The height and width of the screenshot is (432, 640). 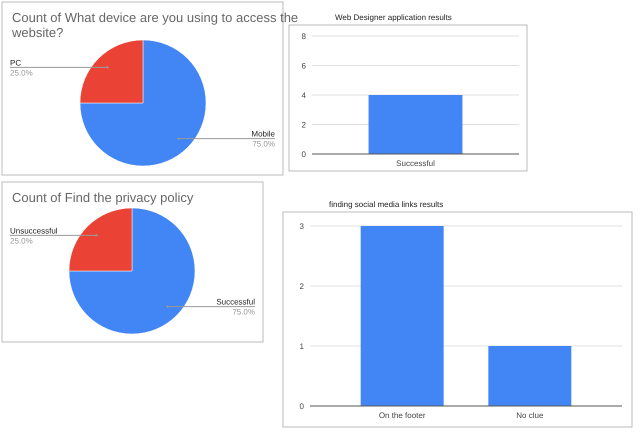 I want to click on chart-title: Count of Find the privacy policy, so click(x=103, y=197).